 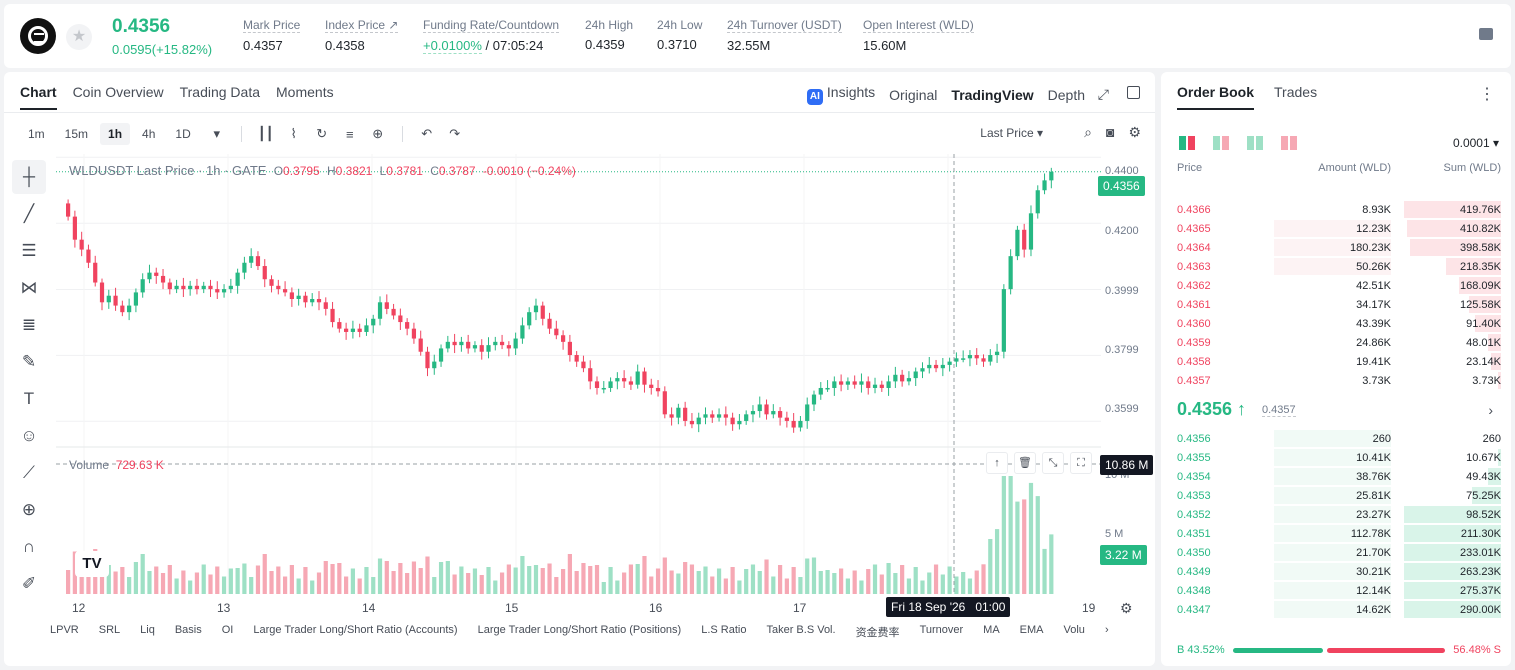 What do you see at coordinates (29, 435) in the screenshot?
I see `emoji-icon: ☺` at bounding box center [29, 435].